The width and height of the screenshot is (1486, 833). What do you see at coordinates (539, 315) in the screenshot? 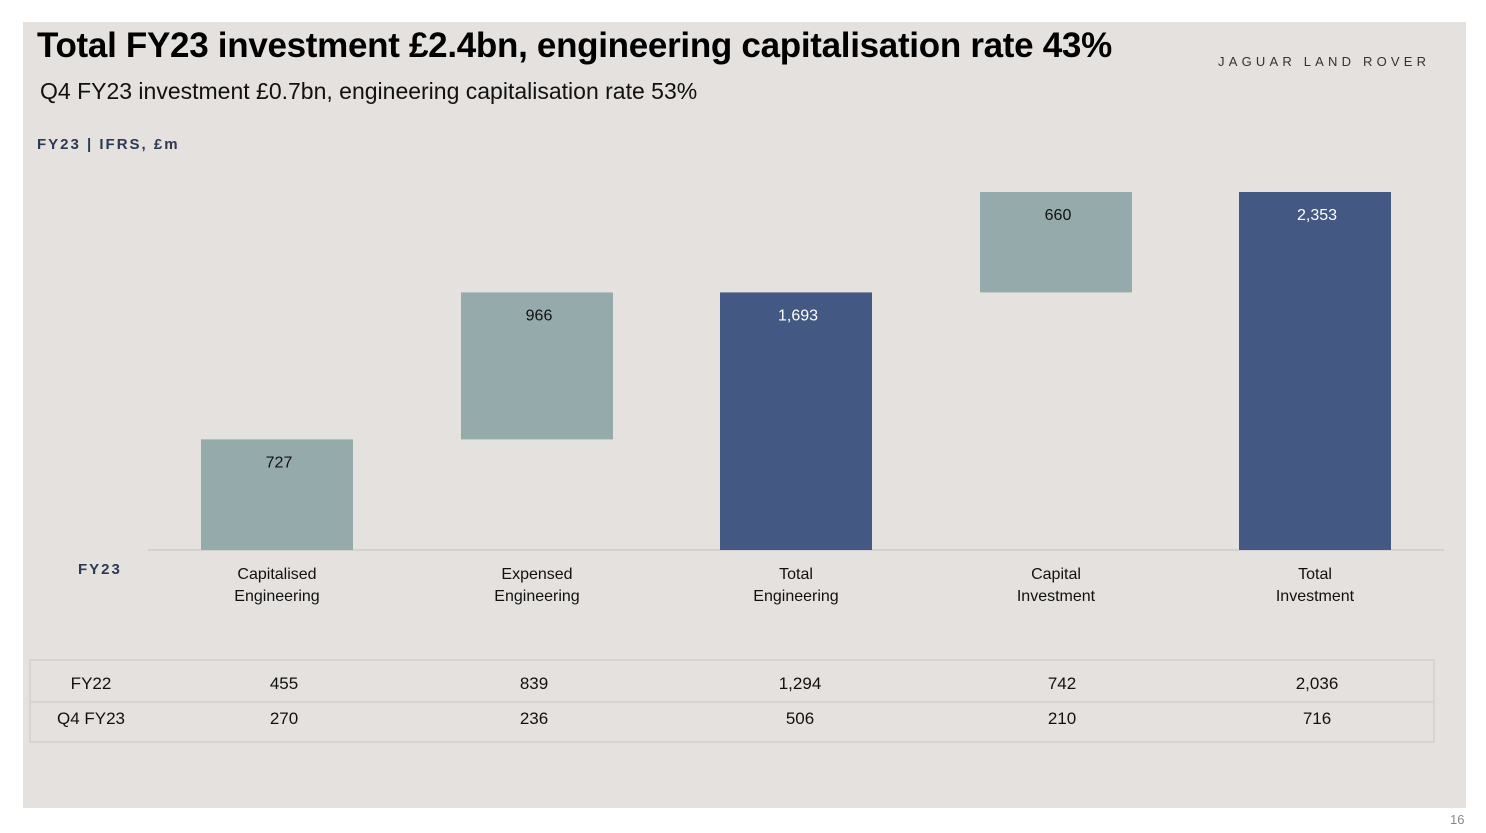
I see `bar-value-label-1: 966` at bounding box center [539, 315].